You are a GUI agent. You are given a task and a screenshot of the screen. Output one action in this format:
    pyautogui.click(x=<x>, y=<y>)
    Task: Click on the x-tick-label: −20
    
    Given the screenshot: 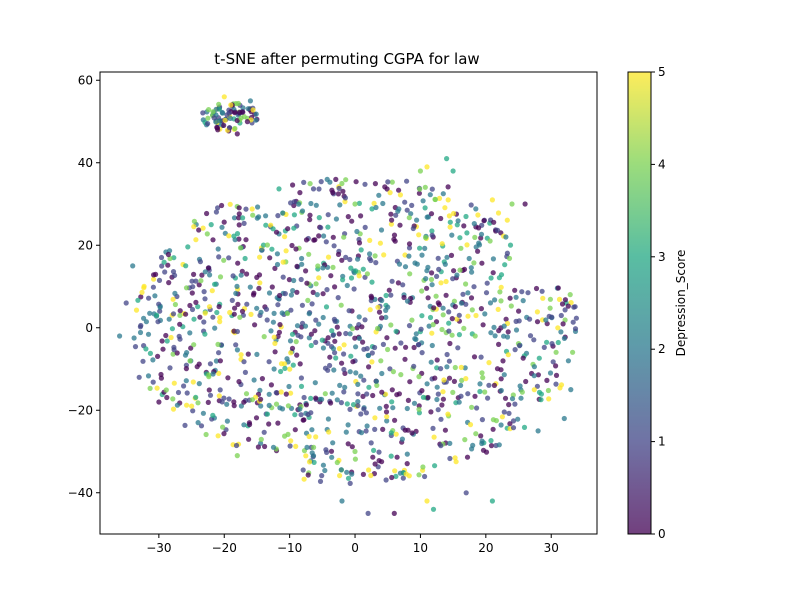 What is the action you would take?
    pyautogui.click(x=224, y=548)
    